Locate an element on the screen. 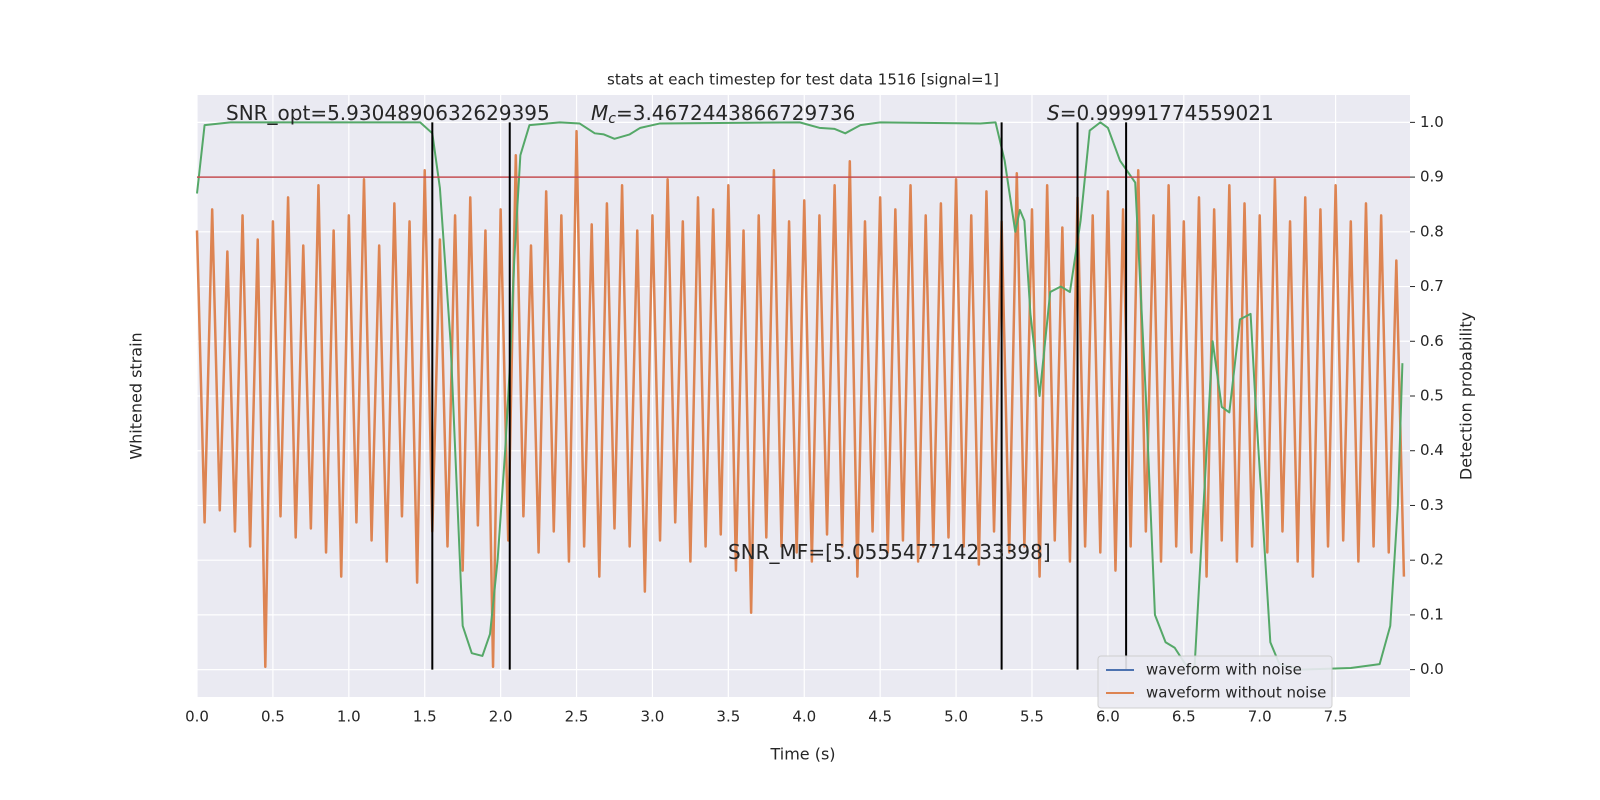  legend-label: waveform with noise is located at coordinates (1224, 670).